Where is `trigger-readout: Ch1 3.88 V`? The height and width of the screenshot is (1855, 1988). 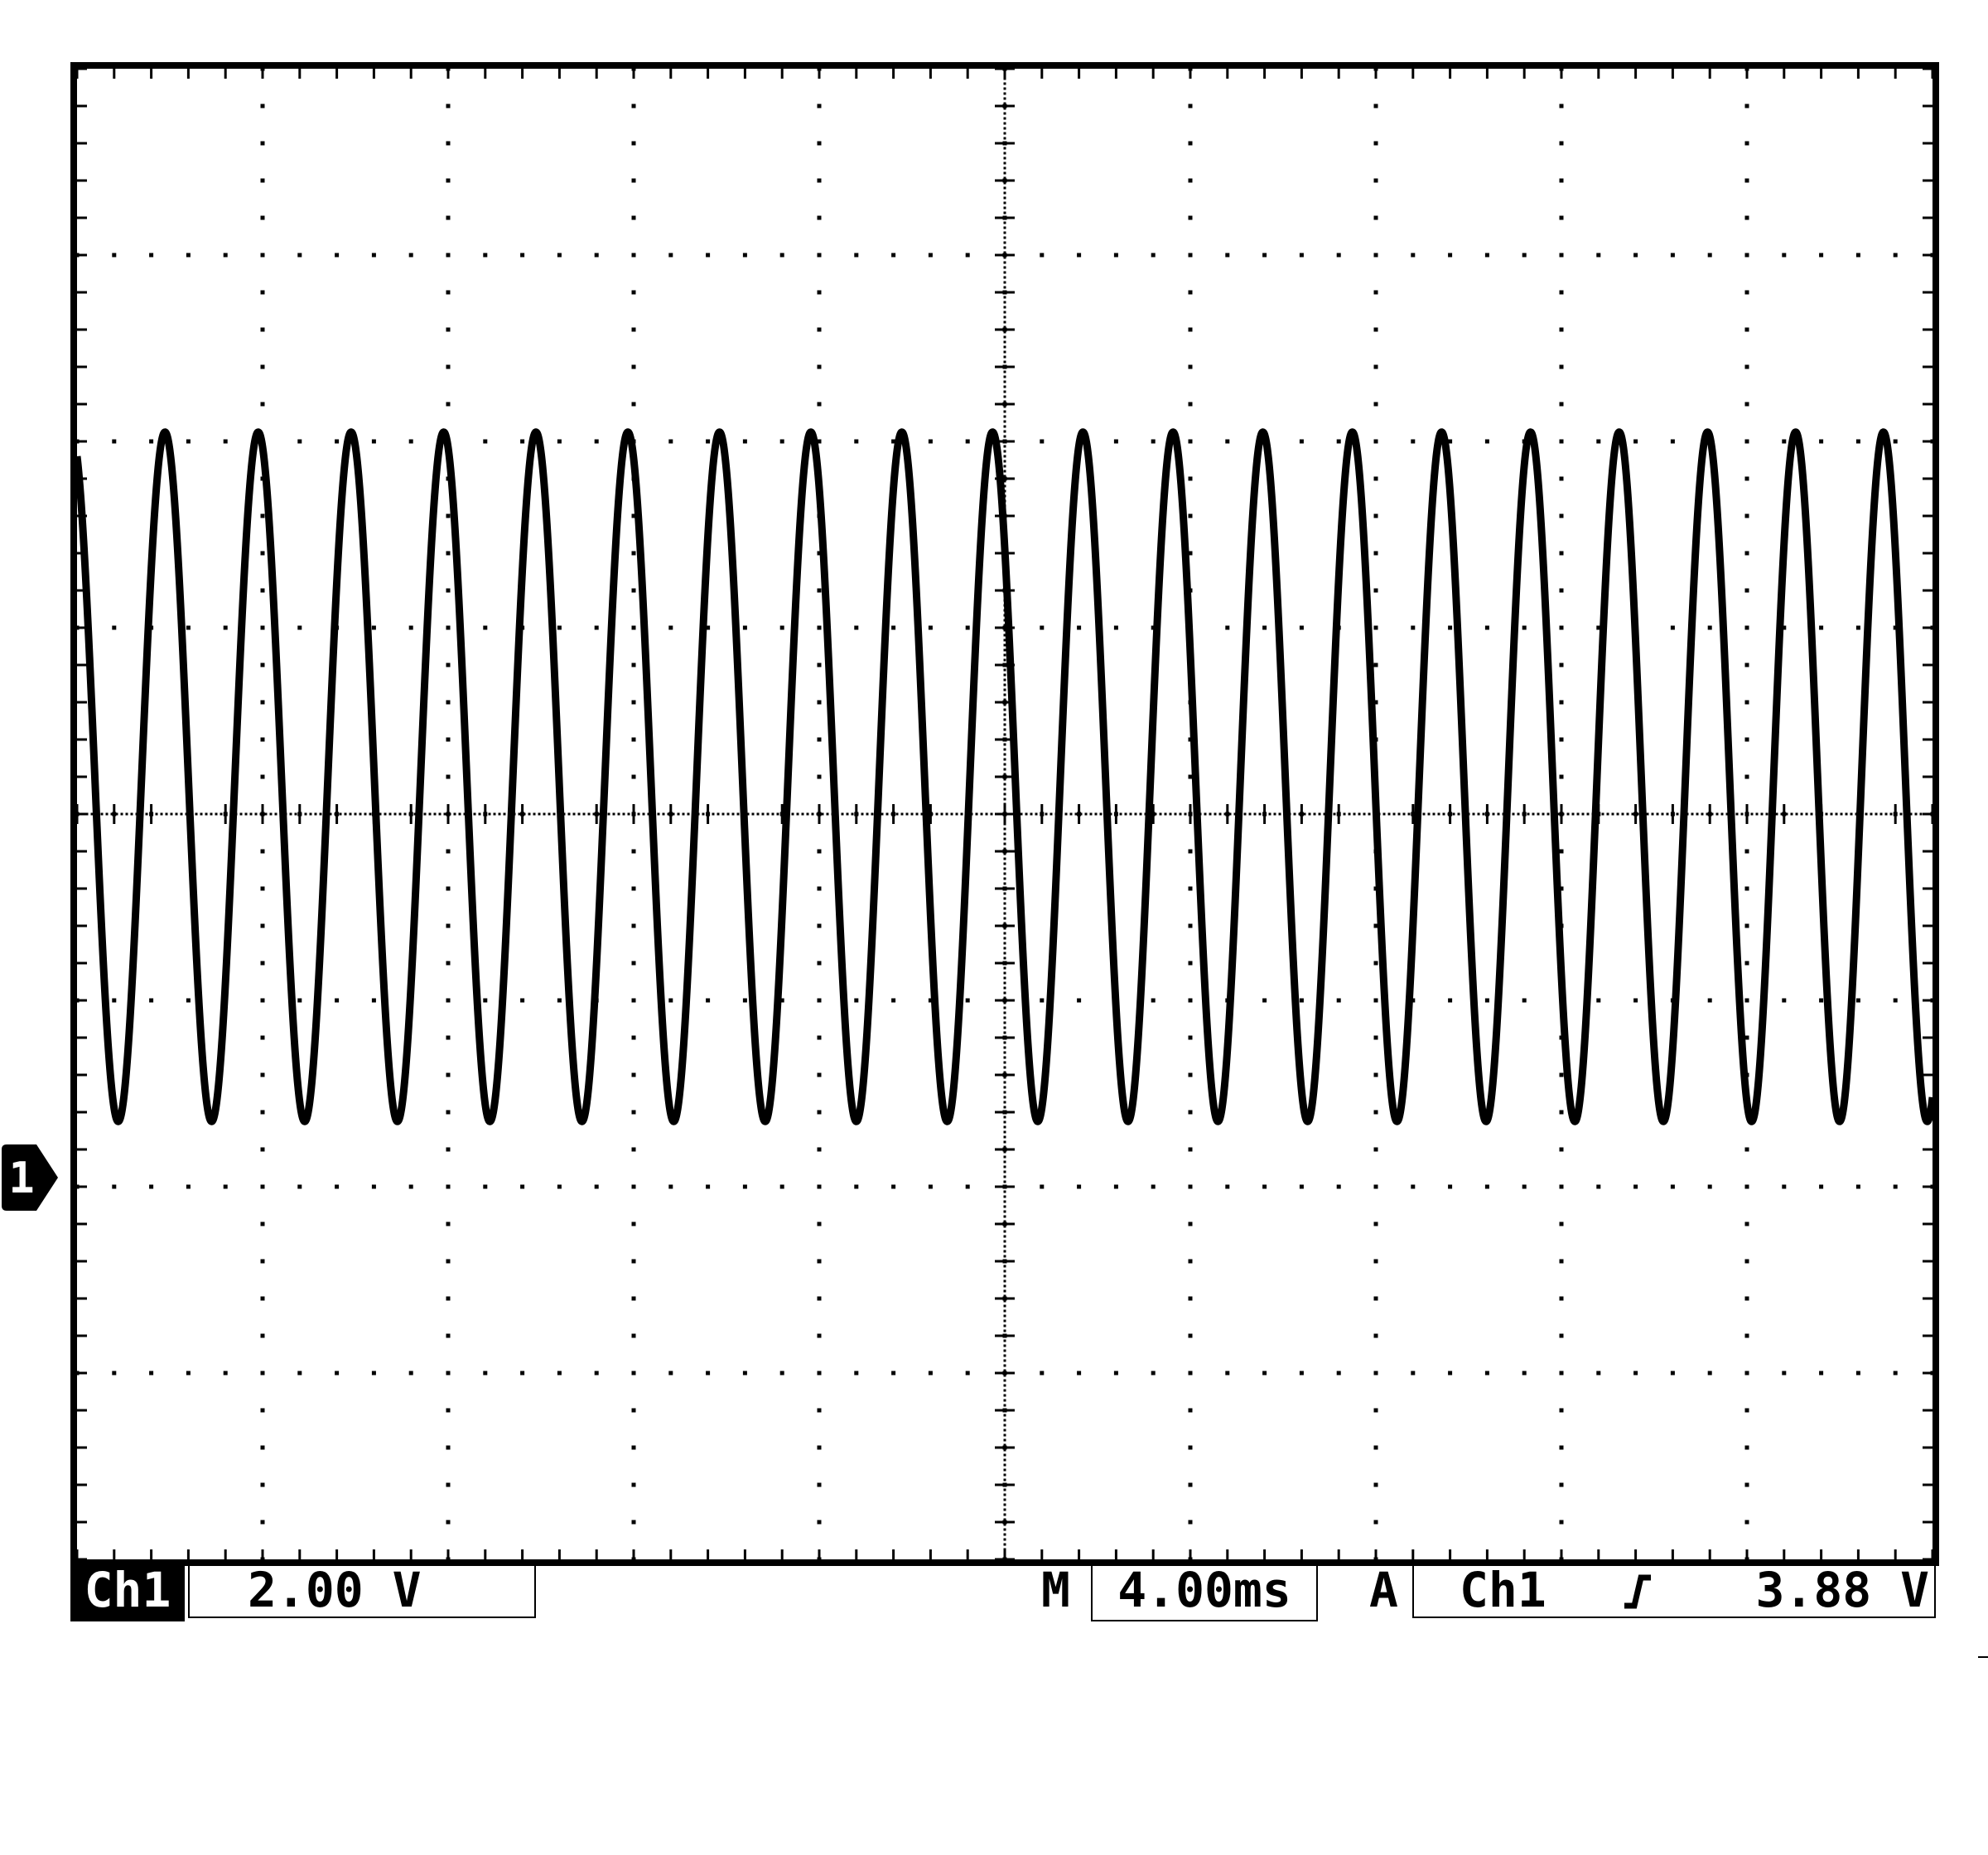
trigger-readout: Ch1 3.88 V is located at coordinates (1674, 1588).